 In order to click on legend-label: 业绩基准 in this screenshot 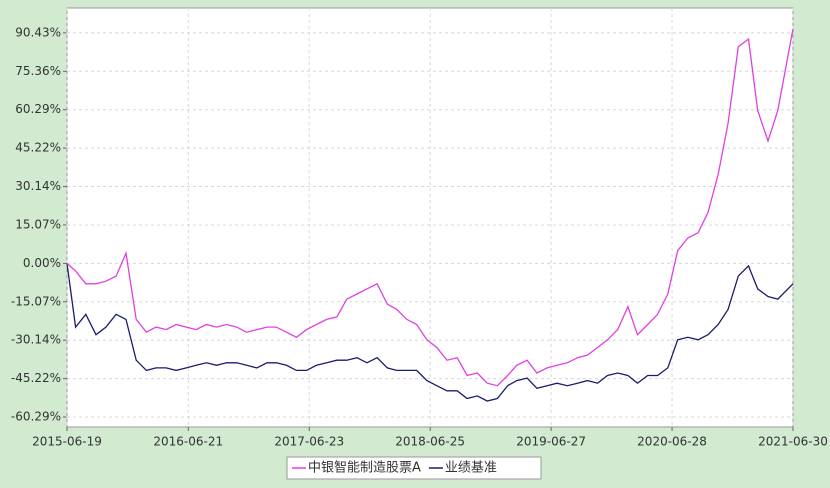, I will do `click(471, 468)`.